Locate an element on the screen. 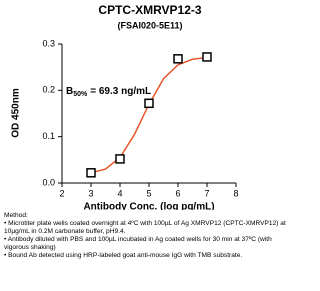 This screenshot has width=320, height=291. x-tick-label: 8 is located at coordinates (235, 193).